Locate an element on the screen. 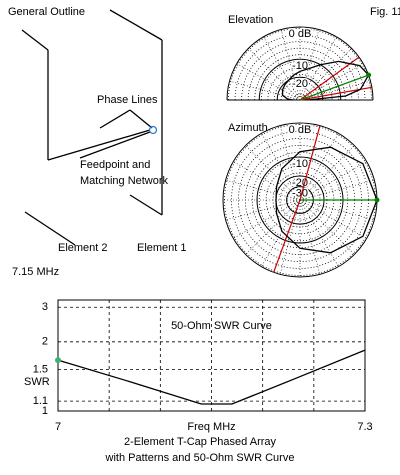 Image resolution: width=400 pixels, height=475 pixels. polar-title: Elevation is located at coordinates (250, 20).